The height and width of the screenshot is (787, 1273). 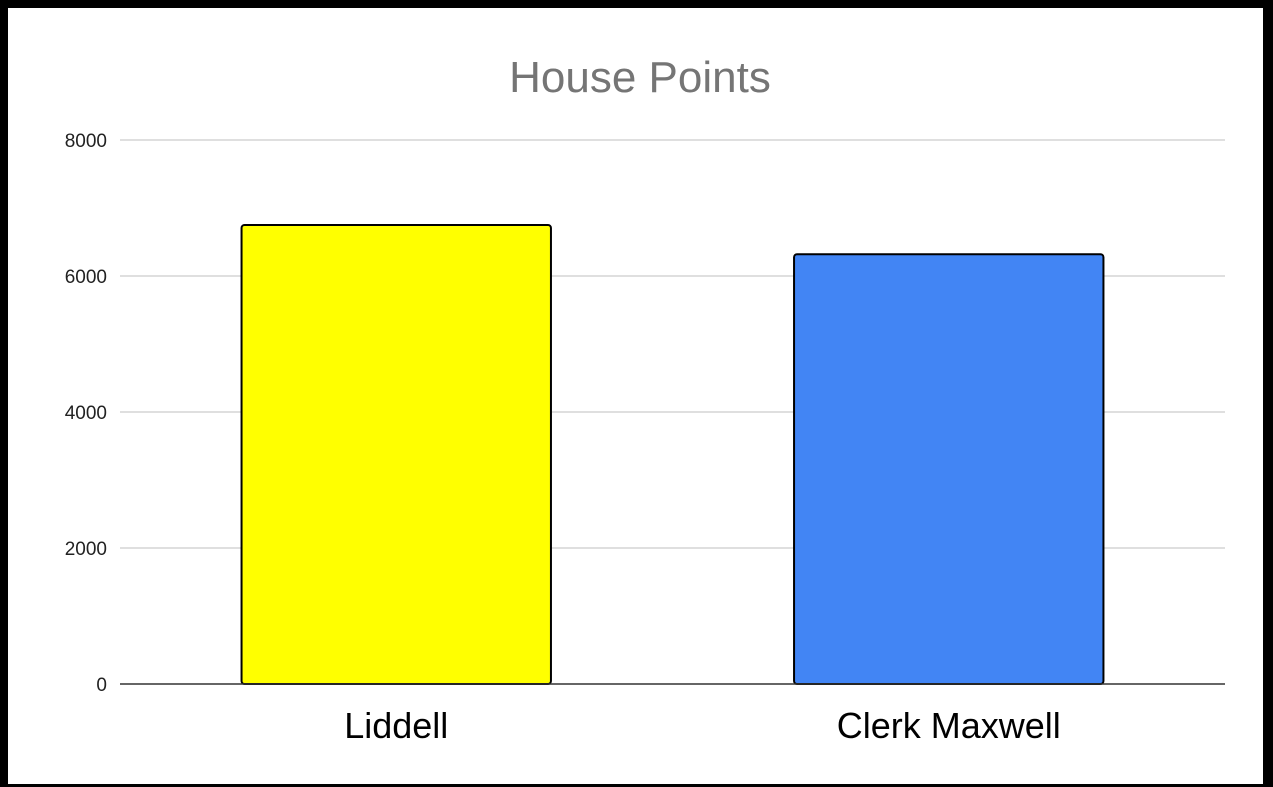 I want to click on y-tick-label: 0, so click(x=101, y=685).